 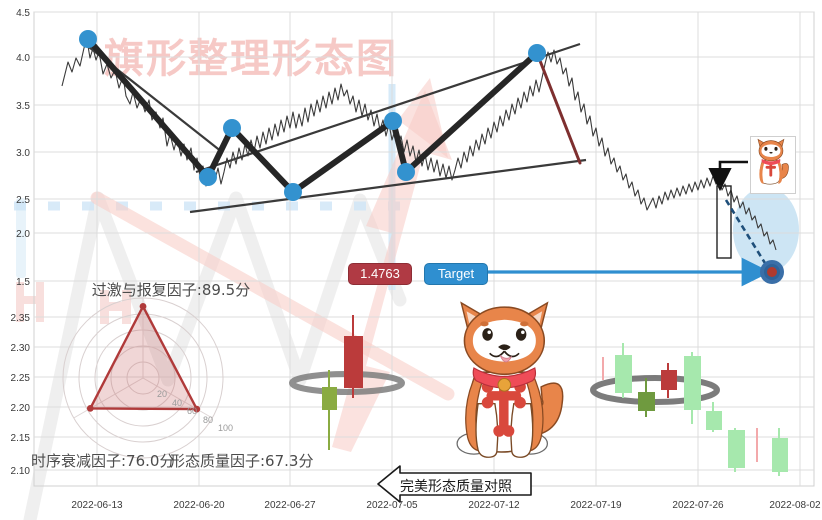 I want to click on y-axis-bottom: 2.35 2.30 2.25 2.20 2.15 2.10, so click(x=21, y=395).